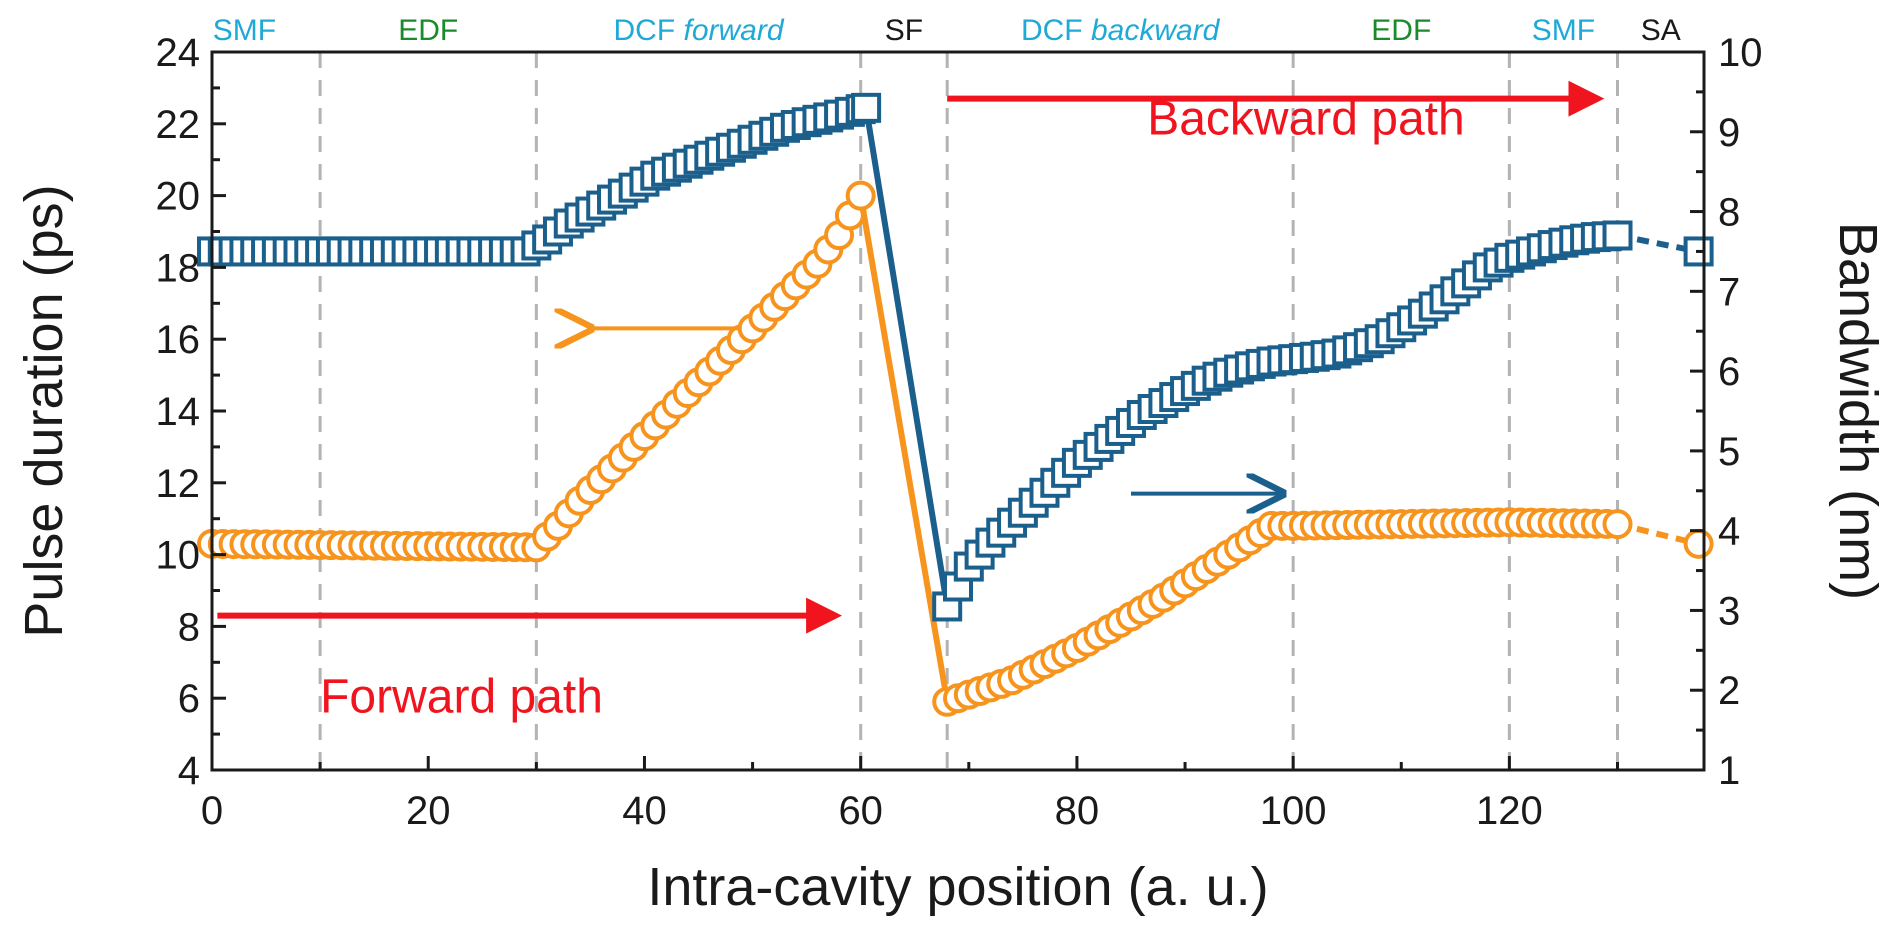 This screenshot has width=1896, height=950. Describe the element at coordinates (178, 340) in the screenshot. I see `y-left-tick-label: 16` at that location.